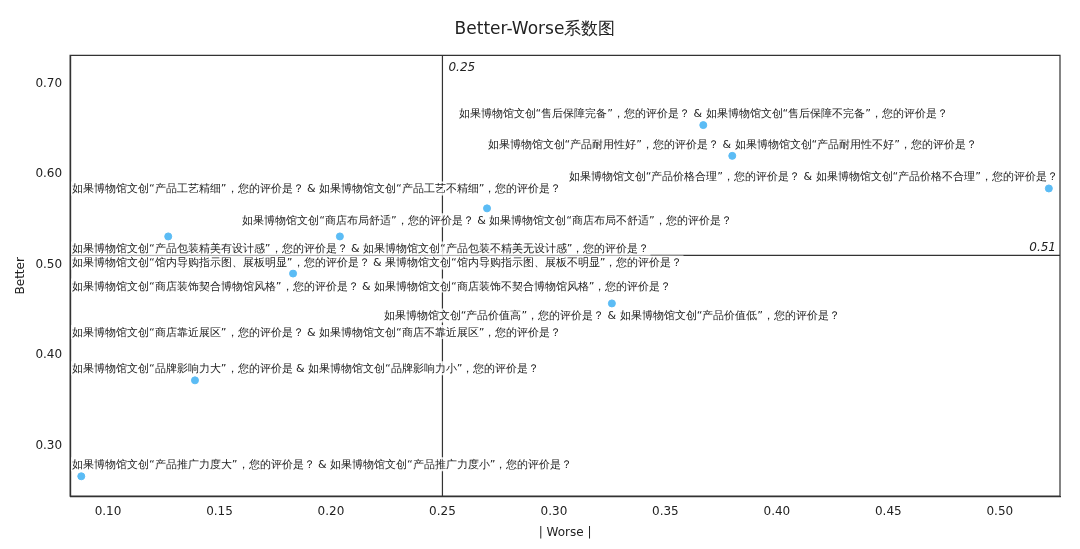 The height and width of the screenshot is (549, 1080). I want to click on annotation: 如果博物馆文创“商店装饰契合博物馆风格”，您的评价是？ & 如果博物馆文创“商店装饰不契合博物馆风格”，您的评价是？, so click(372, 286).